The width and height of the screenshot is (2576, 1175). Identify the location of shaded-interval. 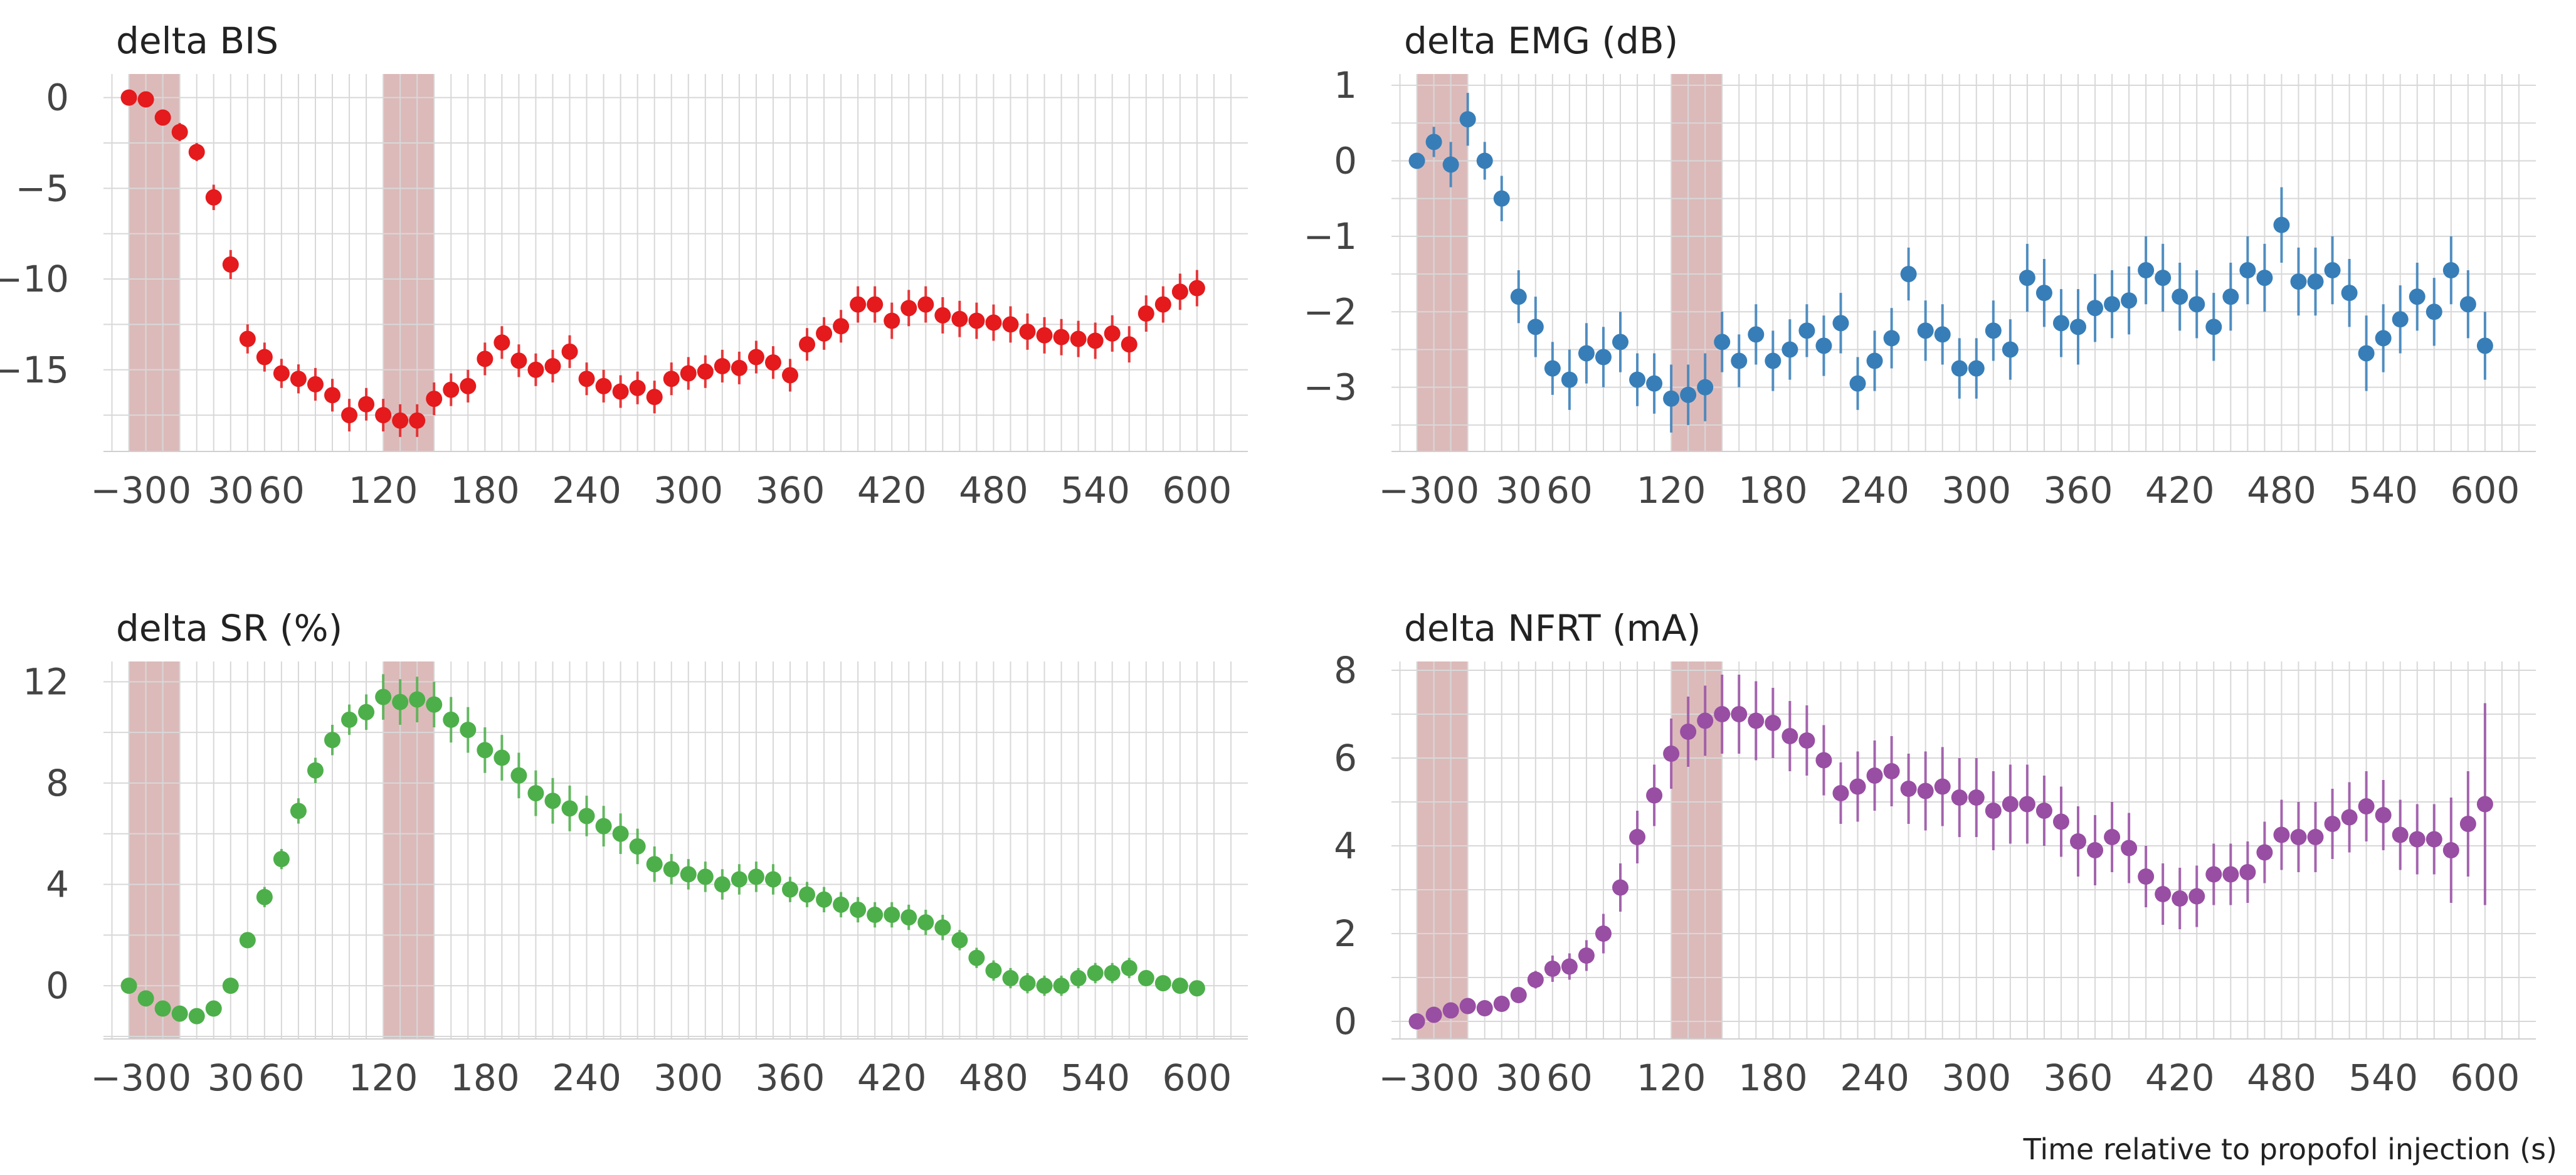
(409, 850).